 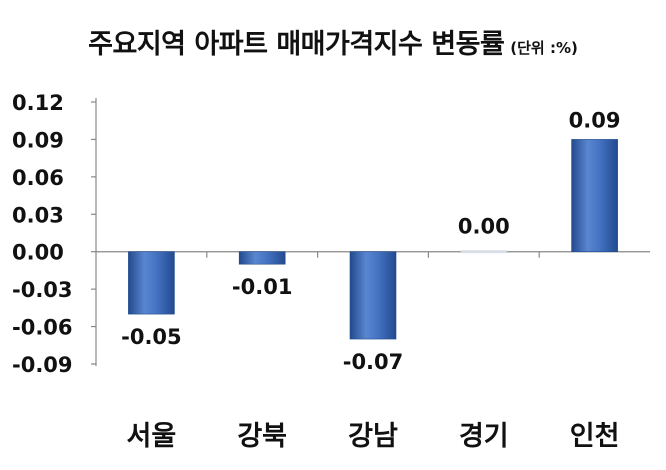 What do you see at coordinates (373, 362) in the screenshot?
I see `data-label: -0.07` at bounding box center [373, 362].